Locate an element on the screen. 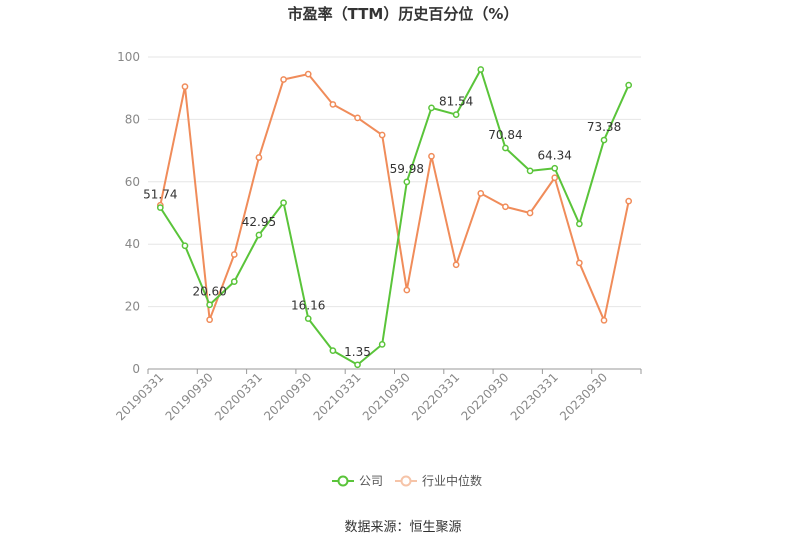 The image size is (807, 546). x-tick-label: 20190930 is located at coordinates (189, 396).